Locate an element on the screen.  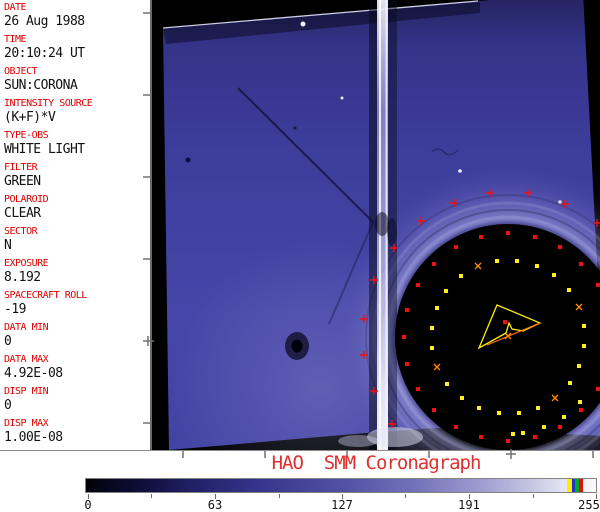
pylon-dark-left is located at coordinates (373, 225).